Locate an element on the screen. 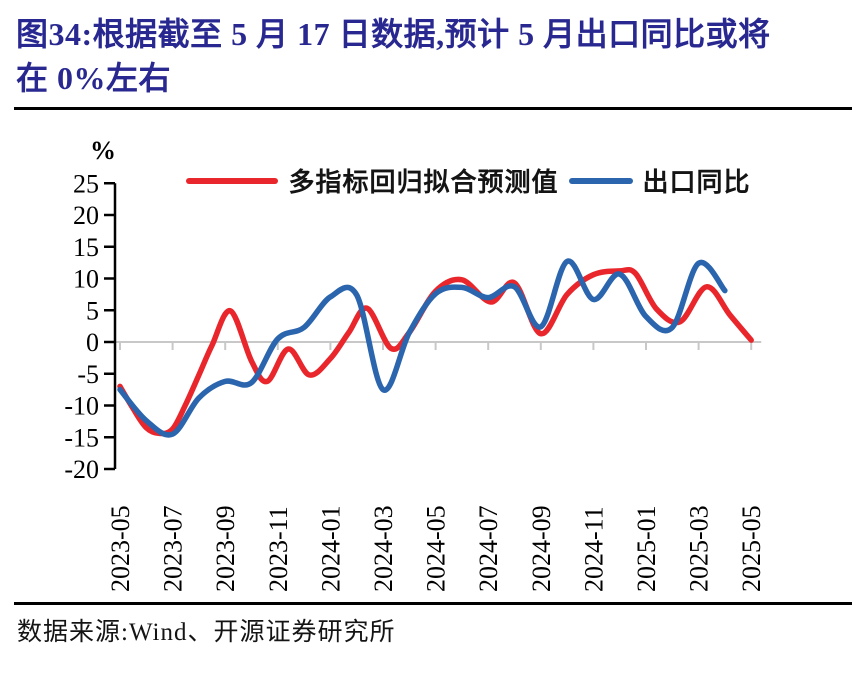 The height and width of the screenshot is (683, 867). legend-swatch-export-yoy is located at coordinates (600, 180).